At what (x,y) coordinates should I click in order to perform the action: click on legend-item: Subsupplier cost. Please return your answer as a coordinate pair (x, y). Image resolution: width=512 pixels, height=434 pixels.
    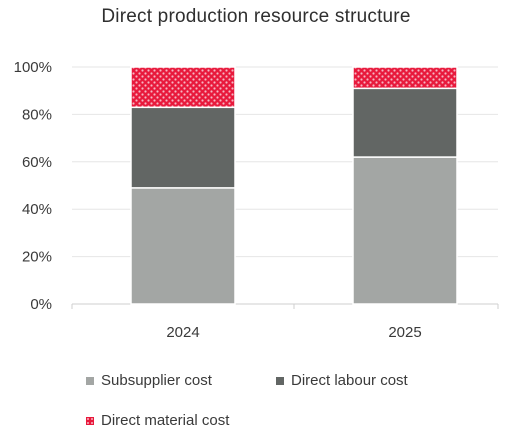
    Looking at the image, I should click on (149, 380).